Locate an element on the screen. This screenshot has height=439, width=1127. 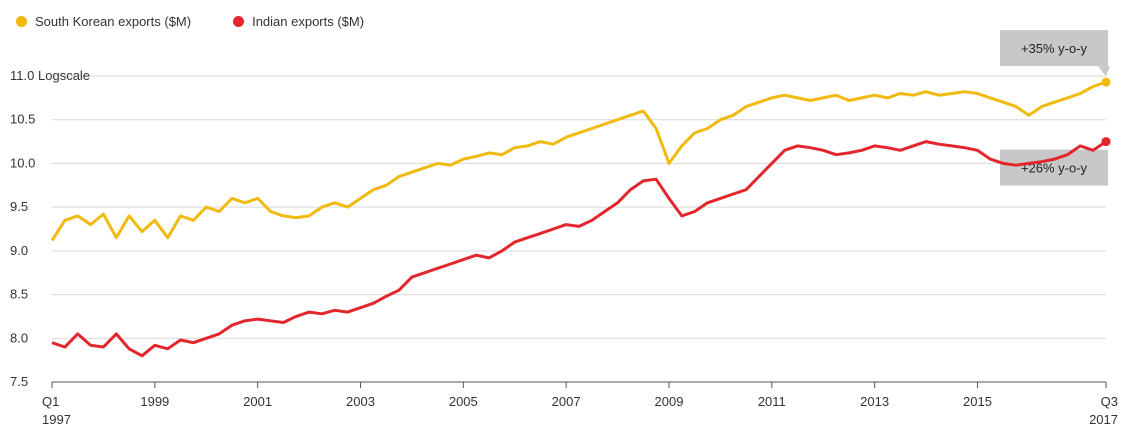
x-tick-label: Q3 is located at coordinates (1109, 401).